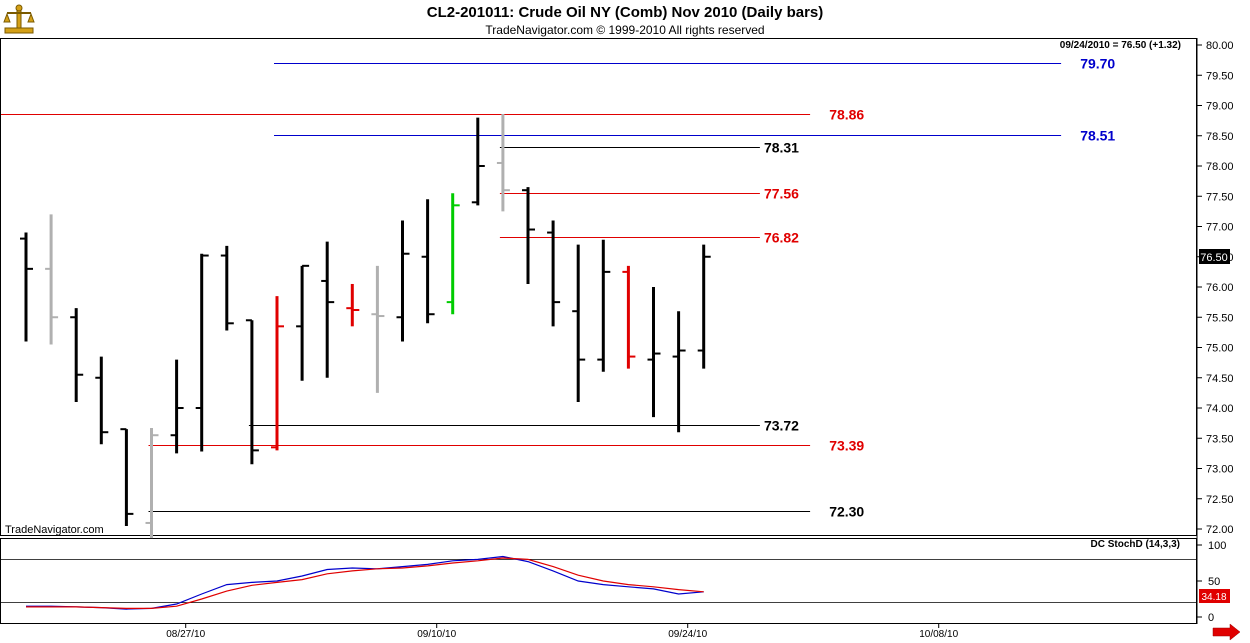 Image resolution: width=1250 pixels, height=643 pixels. Describe the element at coordinates (185, 634) in the screenshot. I see `x-tick-label: 08/27/10` at that location.